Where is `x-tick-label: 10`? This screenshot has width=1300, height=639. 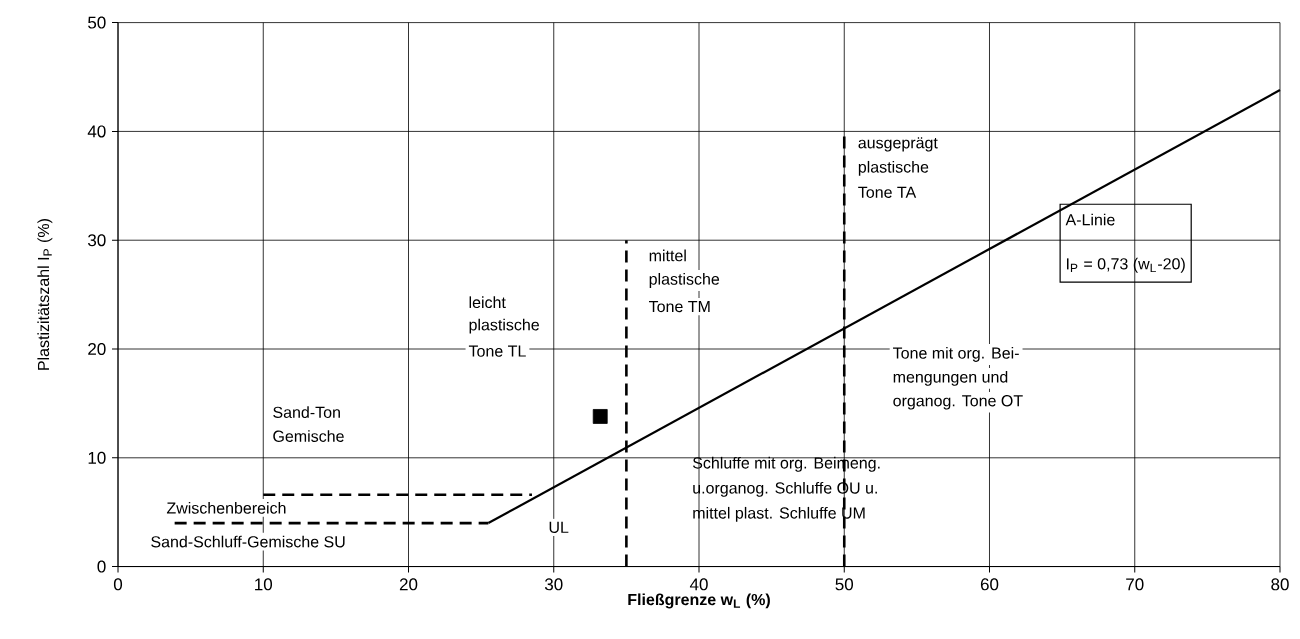 x-tick-label: 10 is located at coordinates (264, 584).